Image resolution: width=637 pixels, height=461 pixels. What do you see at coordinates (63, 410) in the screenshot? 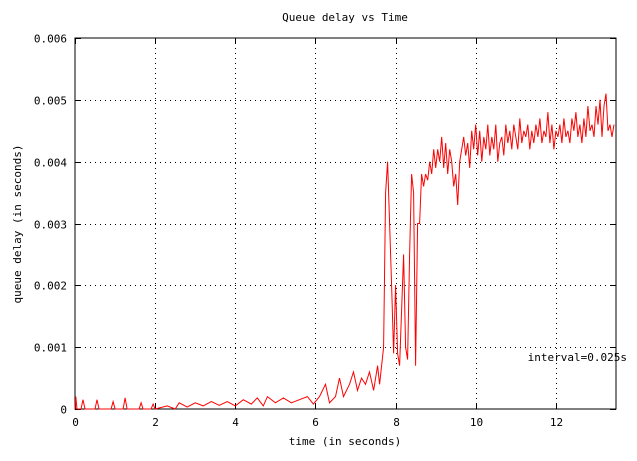
I see `y-tick-label: 0` at bounding box center [63, 410].